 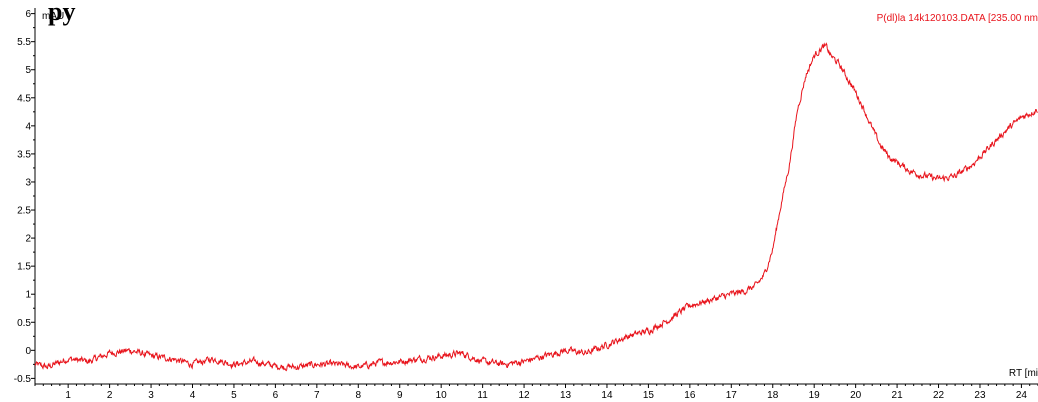 I want to click on x-tick-label: 10, so click(x=442, y=395).